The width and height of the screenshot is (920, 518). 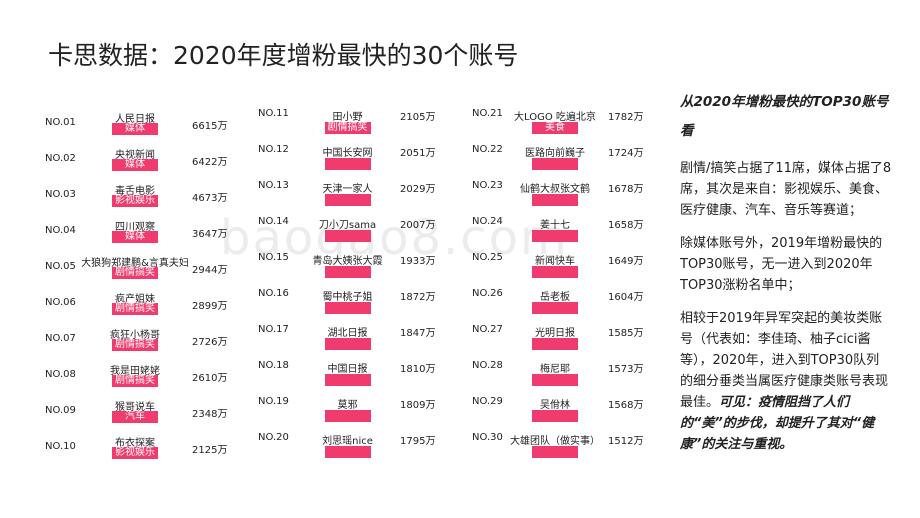 I want to click on account-name: 央视新闻, so click(x=135, y=155).